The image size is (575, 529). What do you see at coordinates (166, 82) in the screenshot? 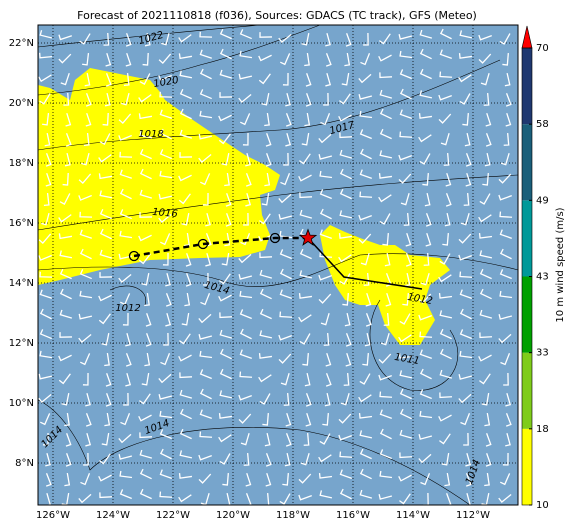
I see `contour-label: 1020` at bounding box center [166, 82].